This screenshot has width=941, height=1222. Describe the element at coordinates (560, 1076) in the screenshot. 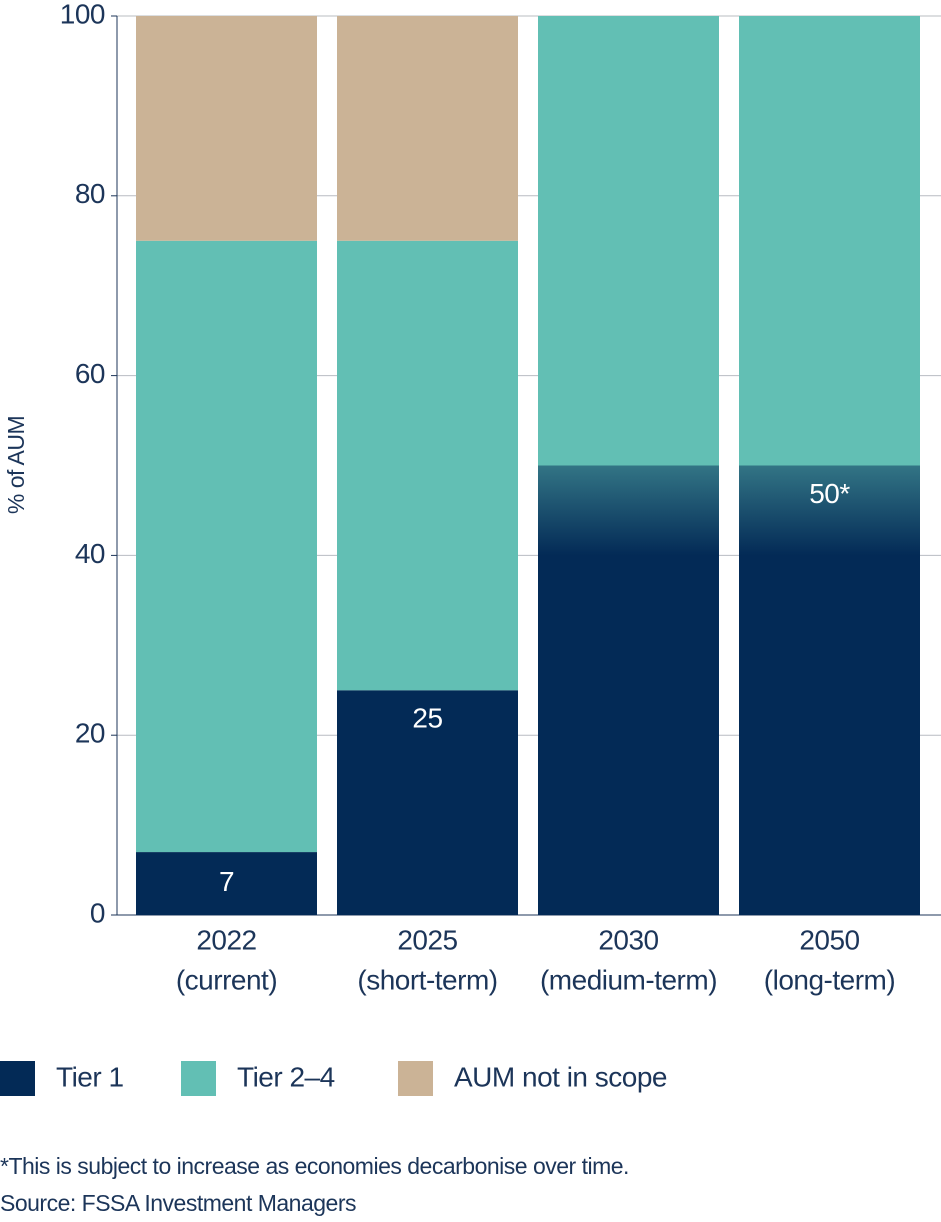

I see `legend-label: AUM not in scope` at that location.